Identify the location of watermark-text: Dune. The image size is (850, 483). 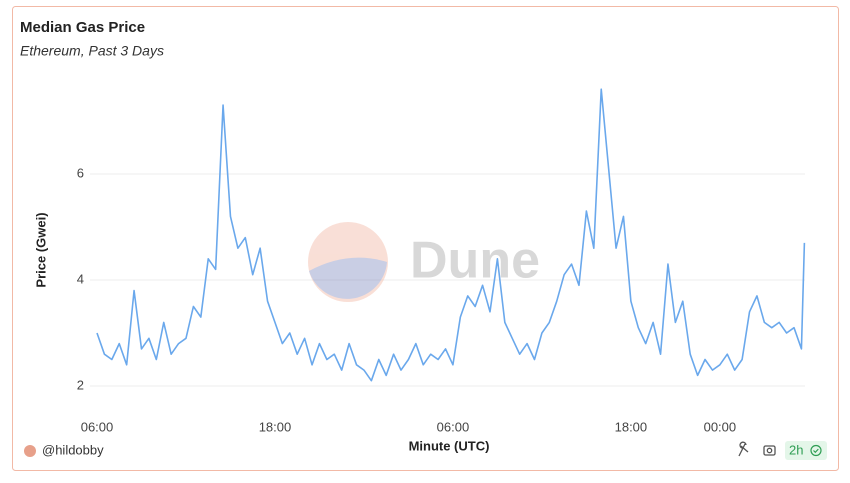
(475, 261).